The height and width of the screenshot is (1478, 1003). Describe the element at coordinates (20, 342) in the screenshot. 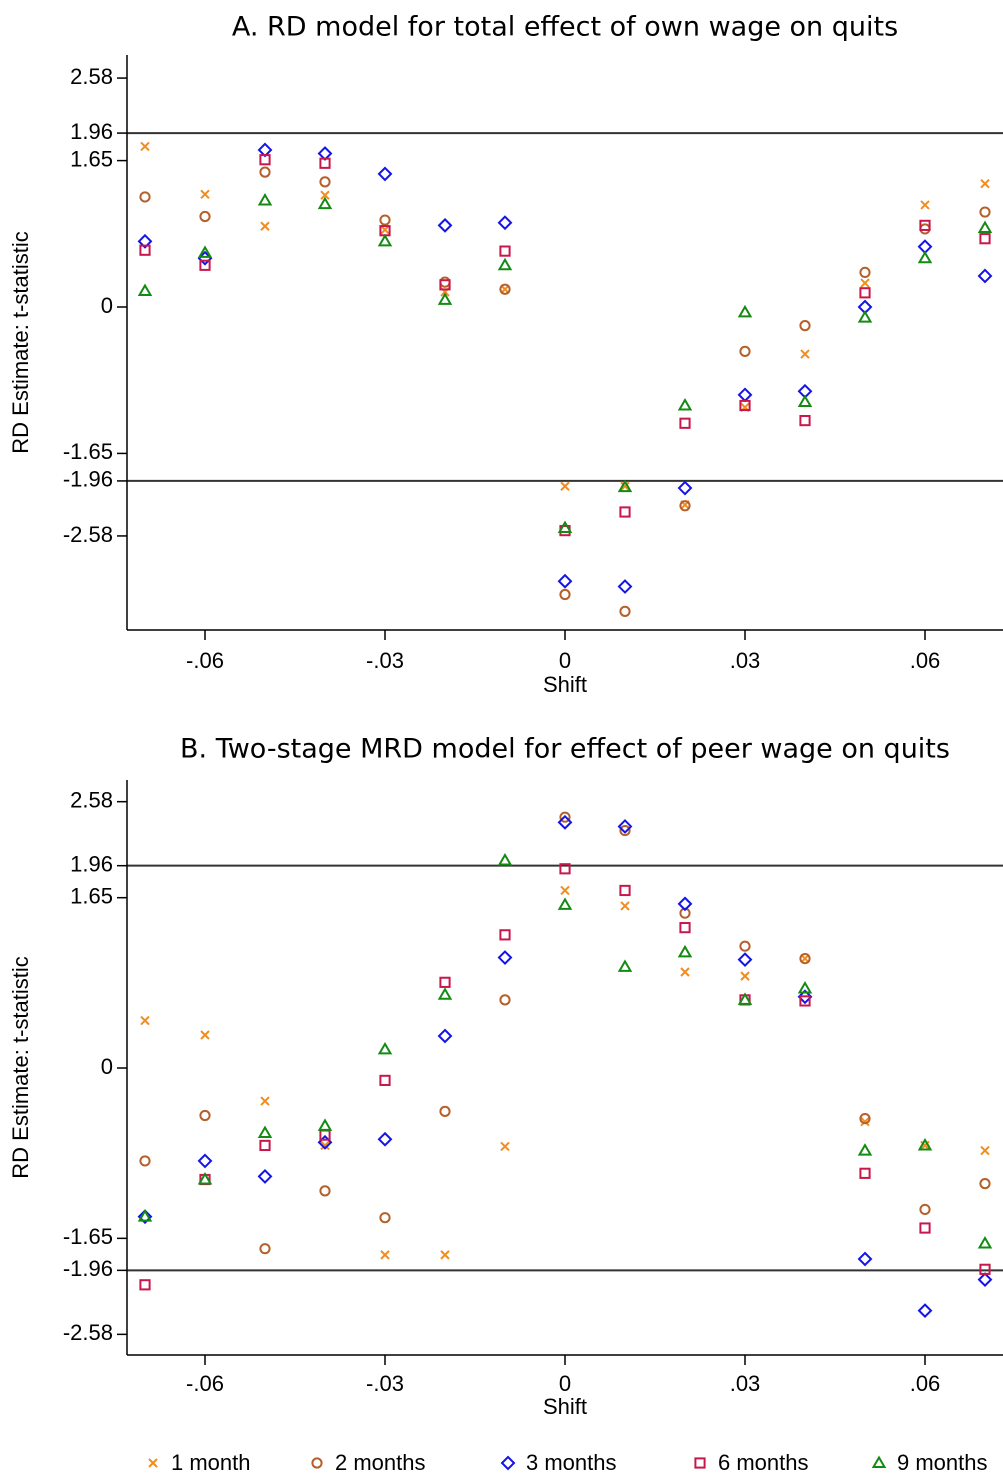

I see `y-axis-label: RD Estimate: t-statistic` at that location.